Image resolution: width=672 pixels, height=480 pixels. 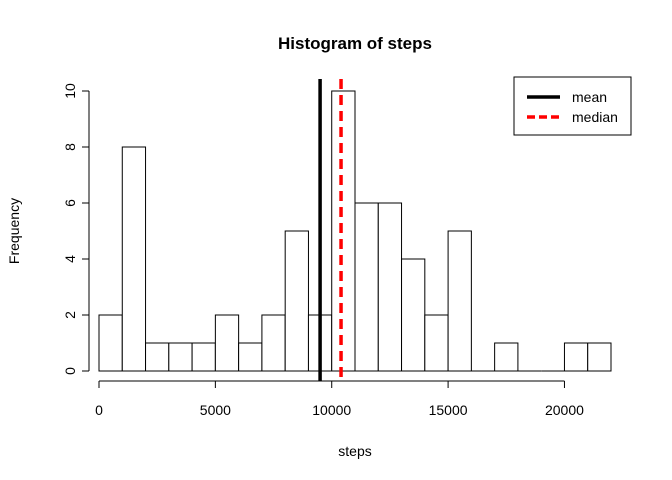 I want to click on x-tick-label-2: 10000, so click(x=331, y=410).